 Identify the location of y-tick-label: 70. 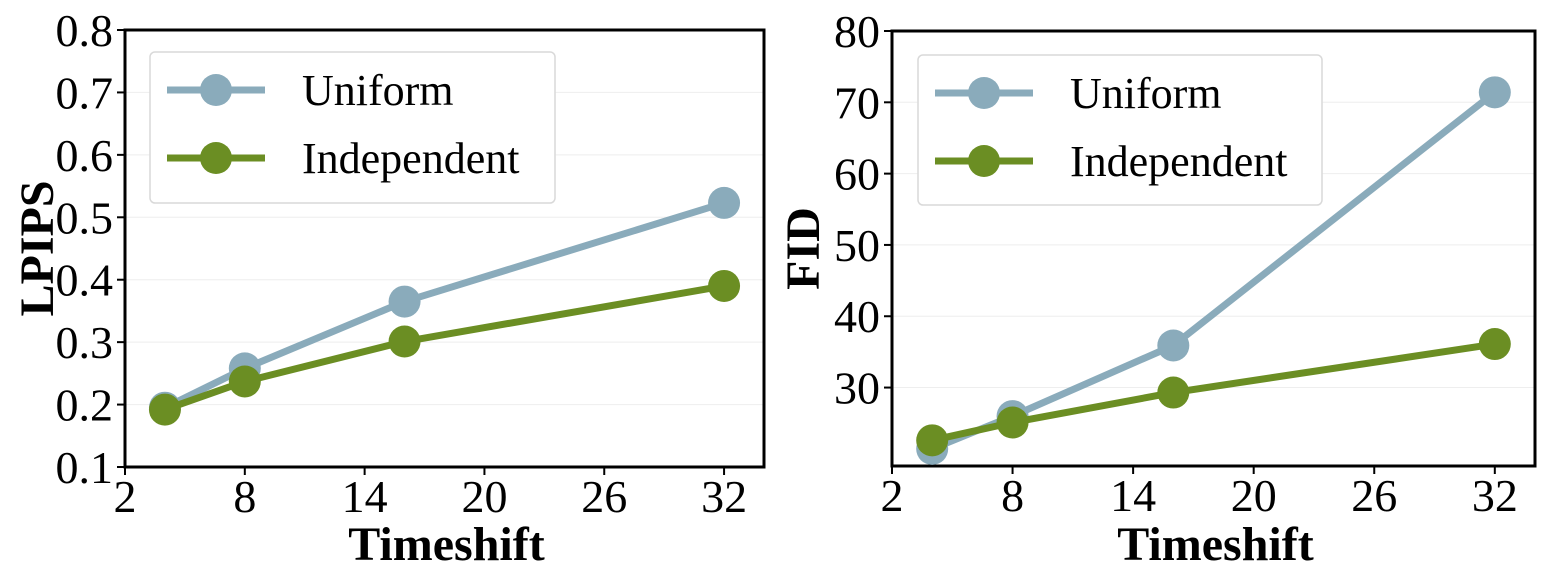
(857, 102).